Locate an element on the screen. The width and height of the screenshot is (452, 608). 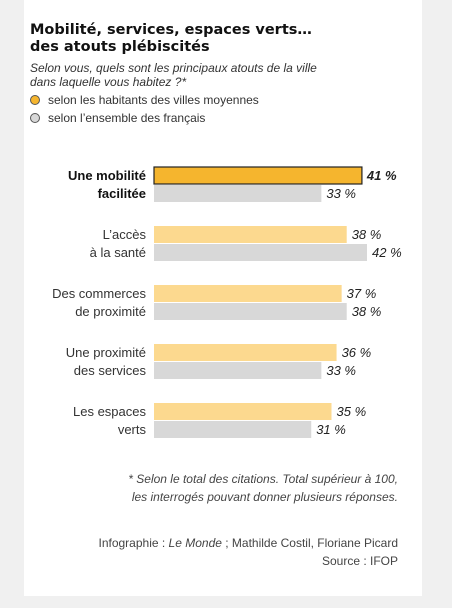
legend-swatch-residents is located at coordinates (35, 100).